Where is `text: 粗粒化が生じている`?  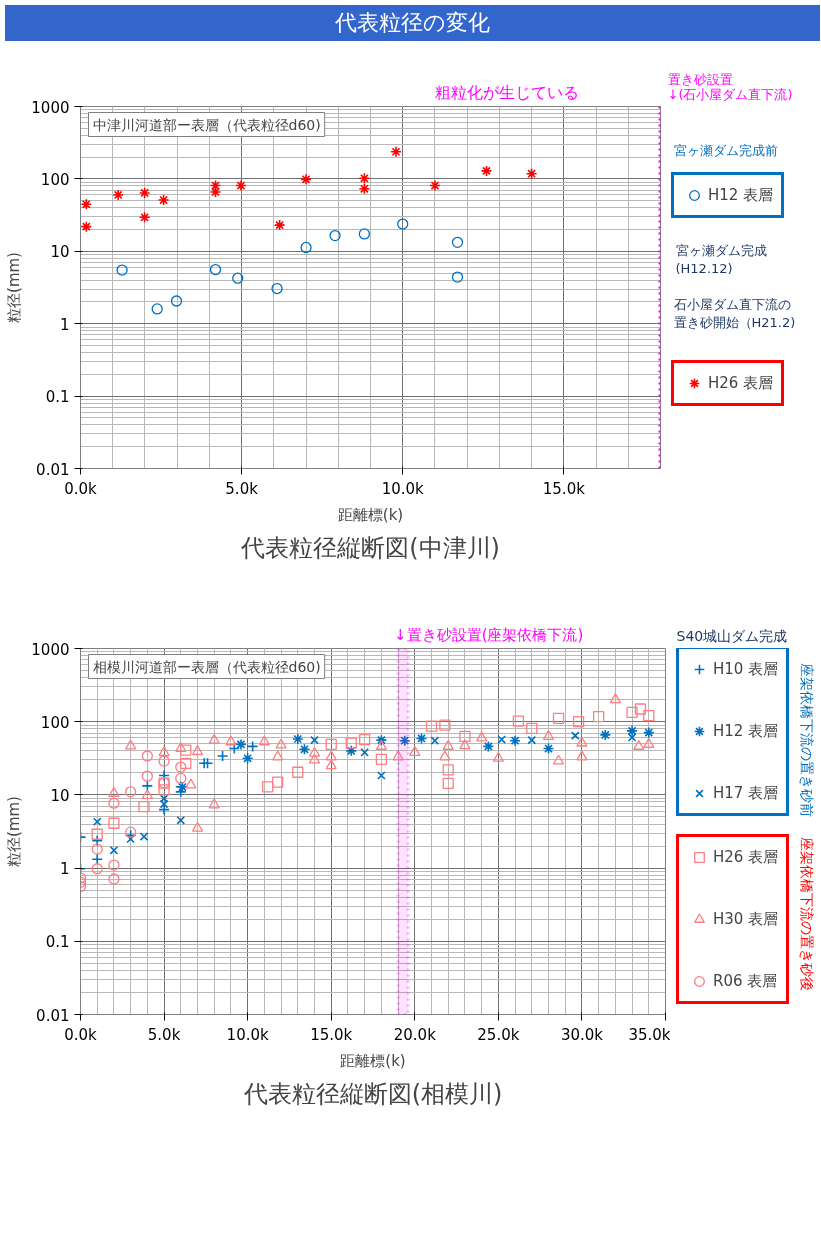
text: 粗粒化が生じている is located at coordinates (506, 92).